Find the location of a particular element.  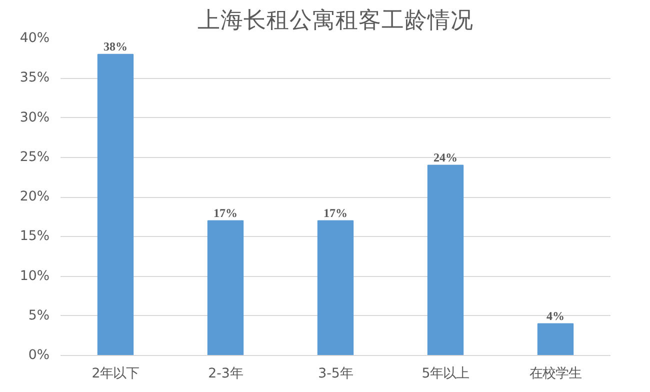

y-tick-label: 20% is located at coordinates (35, 197).